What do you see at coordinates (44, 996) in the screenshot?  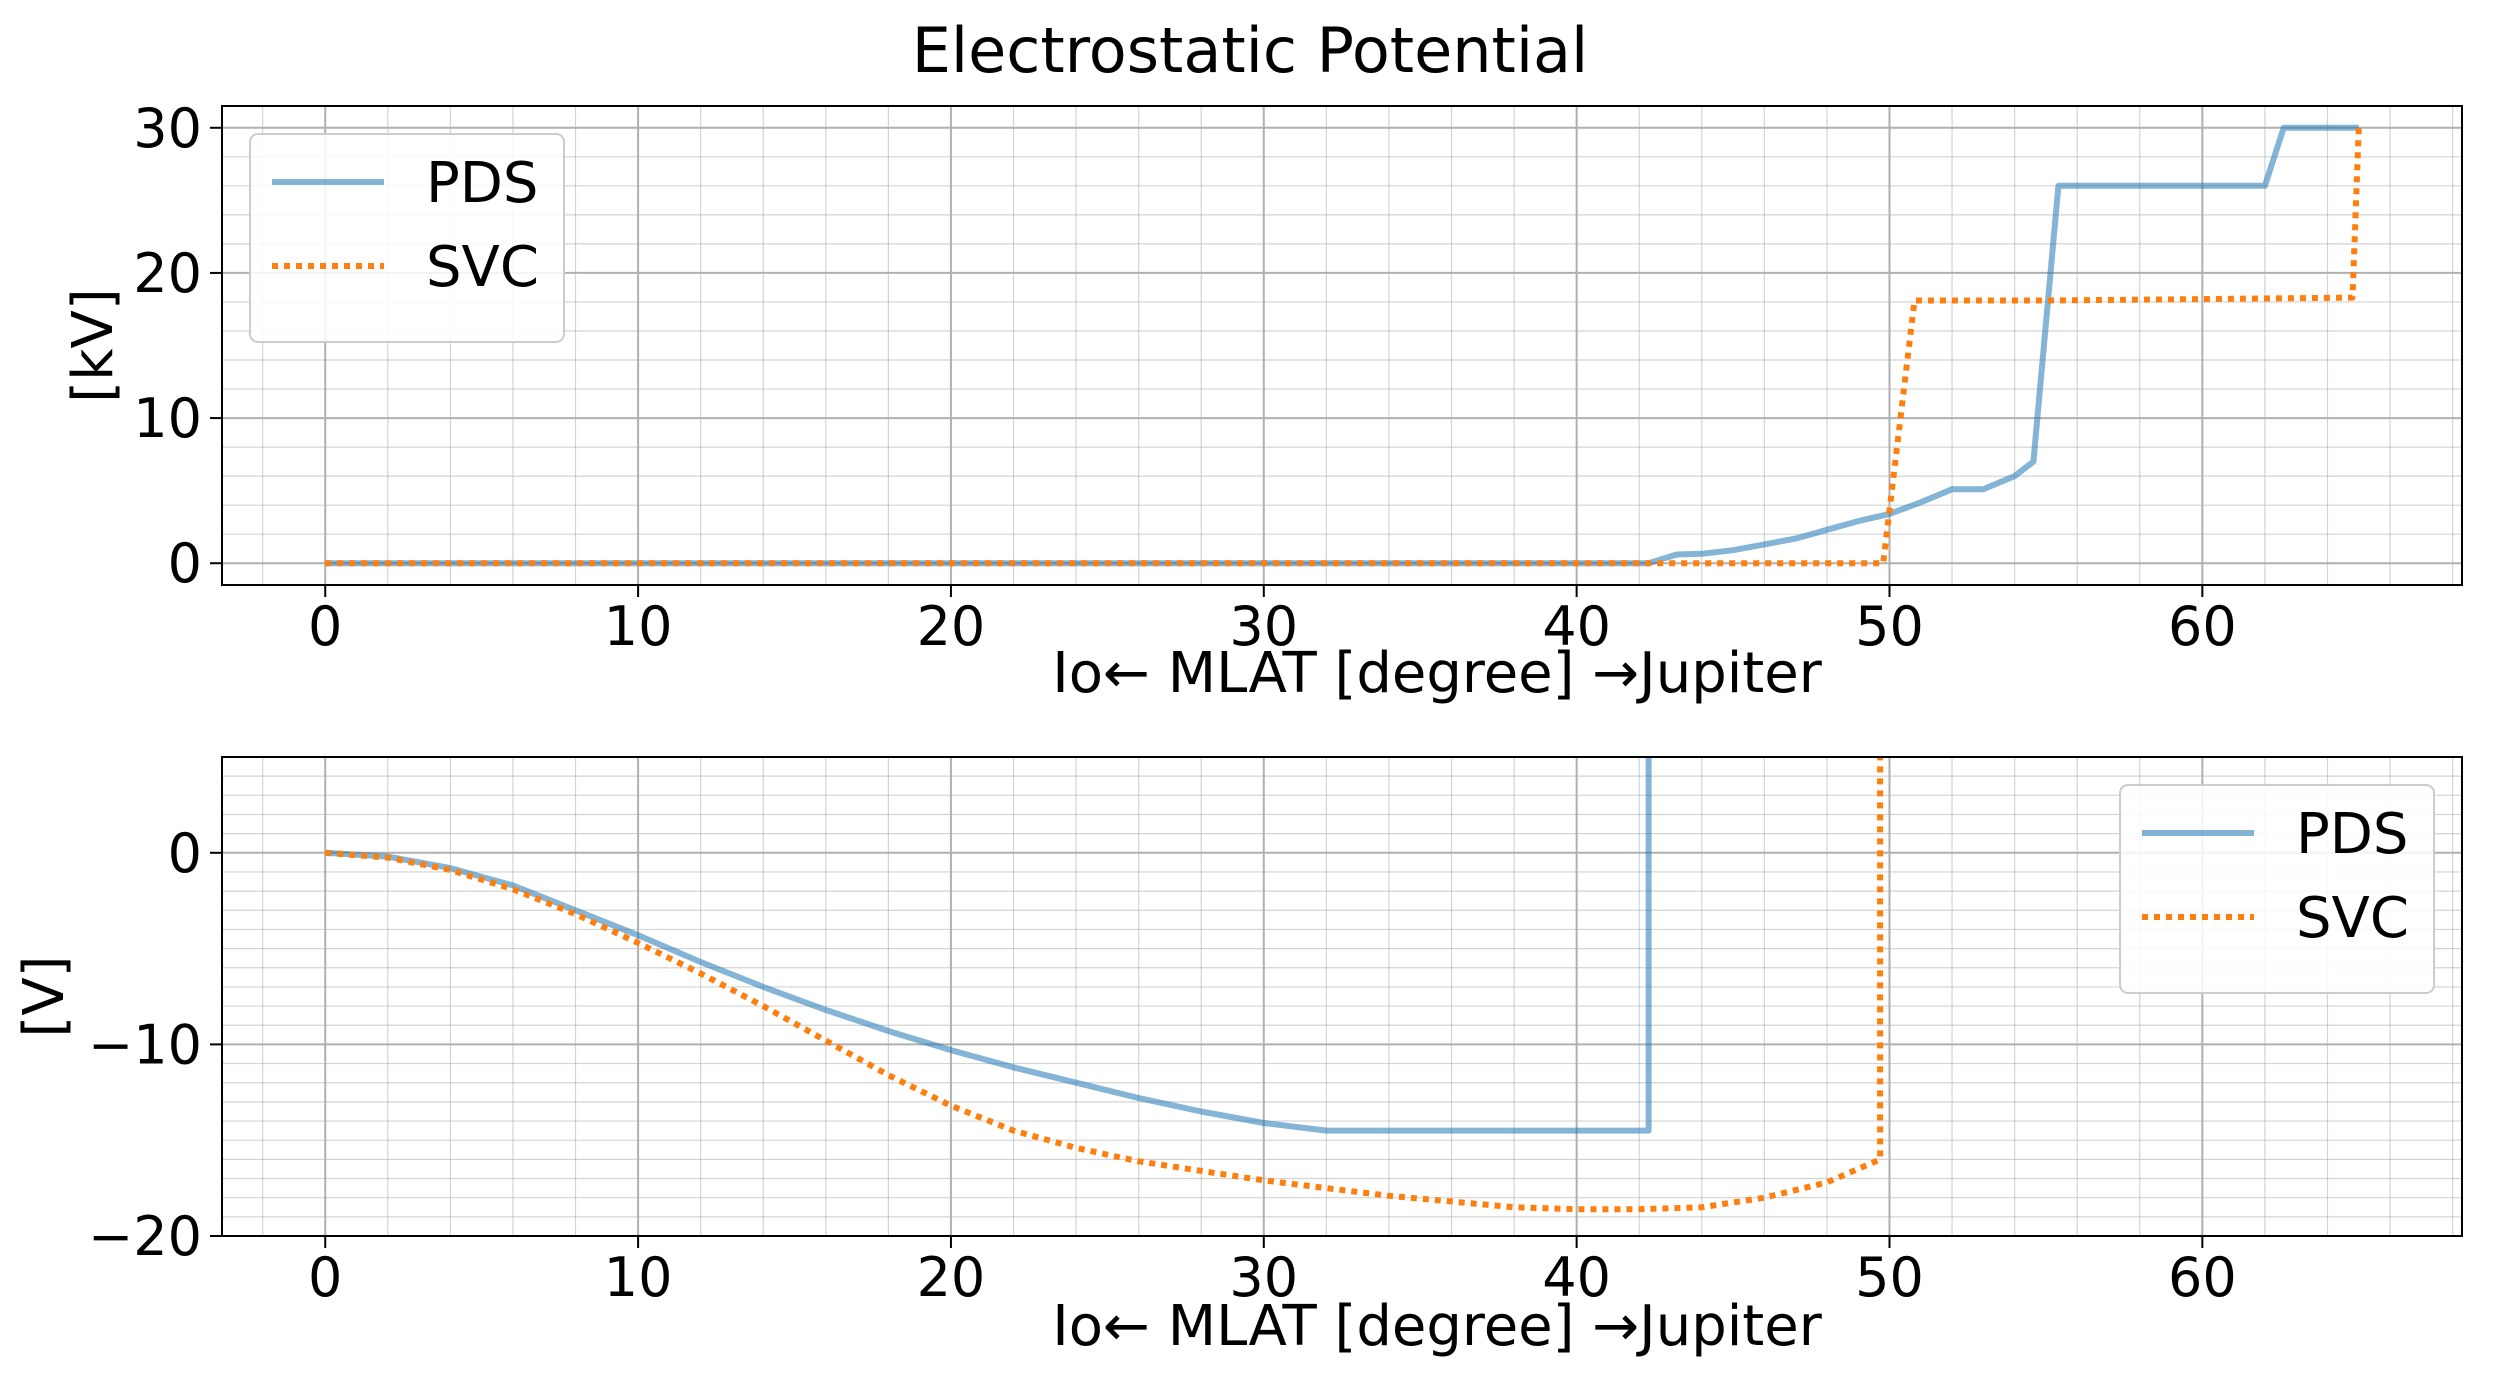 I see `y-axis-label: [V]` at bounding box center [44, 996].